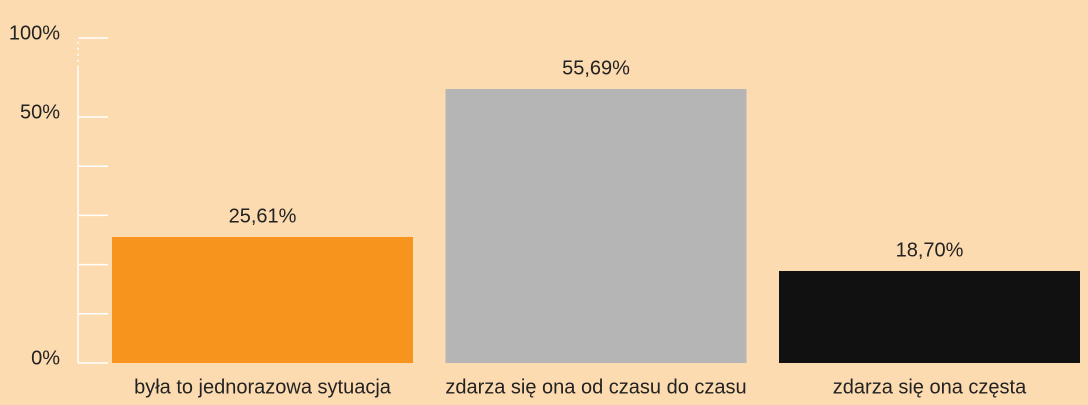  I want to click on y-tick-label: 100%, so click(34, 33).